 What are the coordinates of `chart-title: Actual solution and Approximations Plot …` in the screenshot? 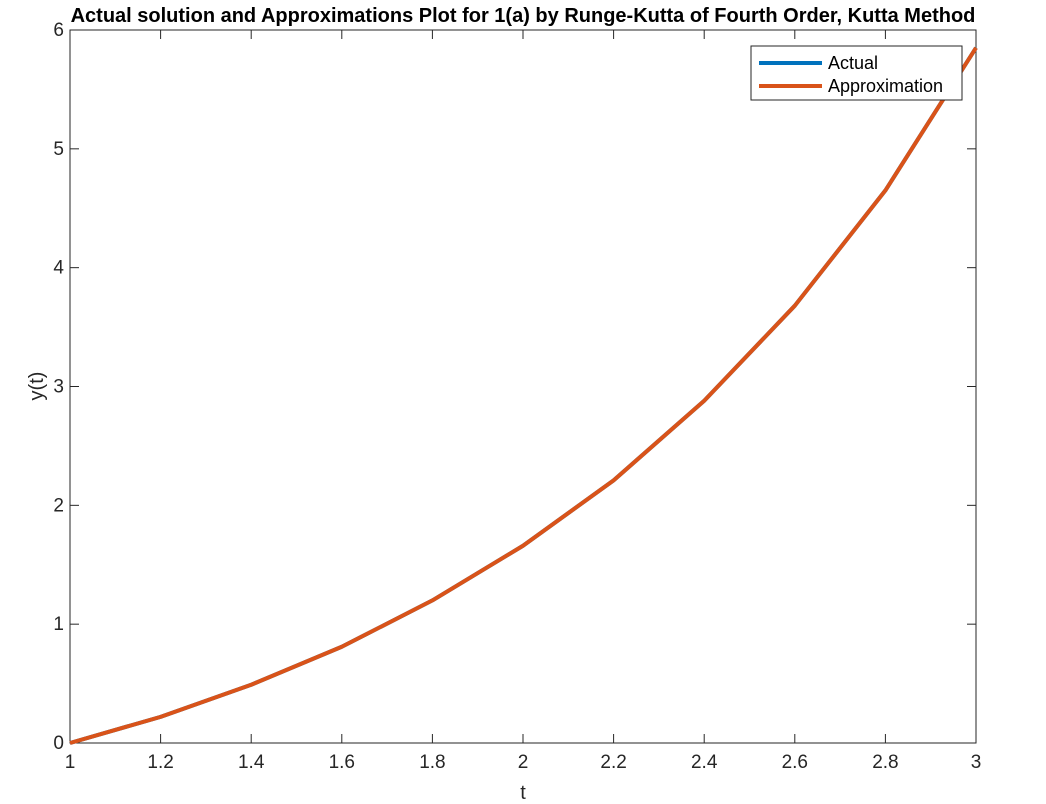 It's located at (523, 16).